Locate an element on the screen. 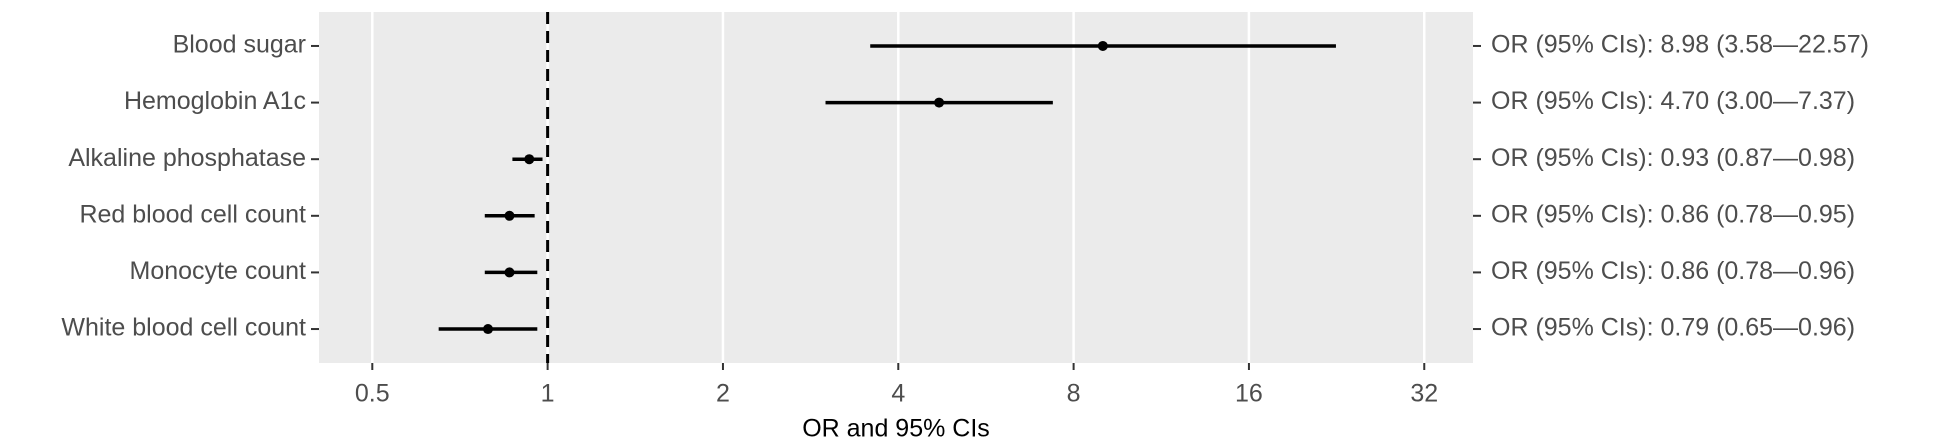  value-label: OR (95% CIs): 0.86 (0.78—0.95) is located at coordinates (1673, 214).